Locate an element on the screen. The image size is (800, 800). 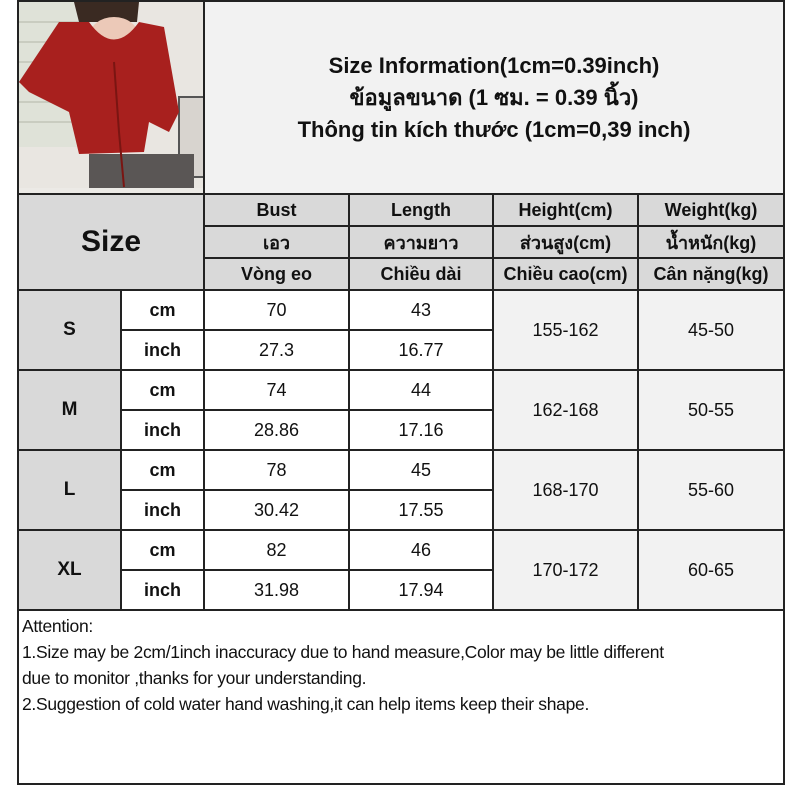
size-heading: Size is located at coordinates (111, 242).